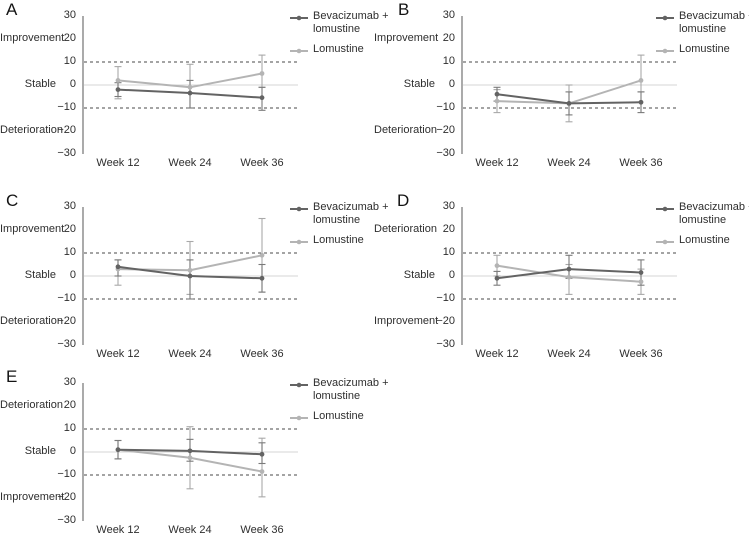 This screenshot has height=540, width=749. What do you see at coordinates (12, 200) in the screenshot?
I see `panel-letter: C` at bounding box center [12, 200].